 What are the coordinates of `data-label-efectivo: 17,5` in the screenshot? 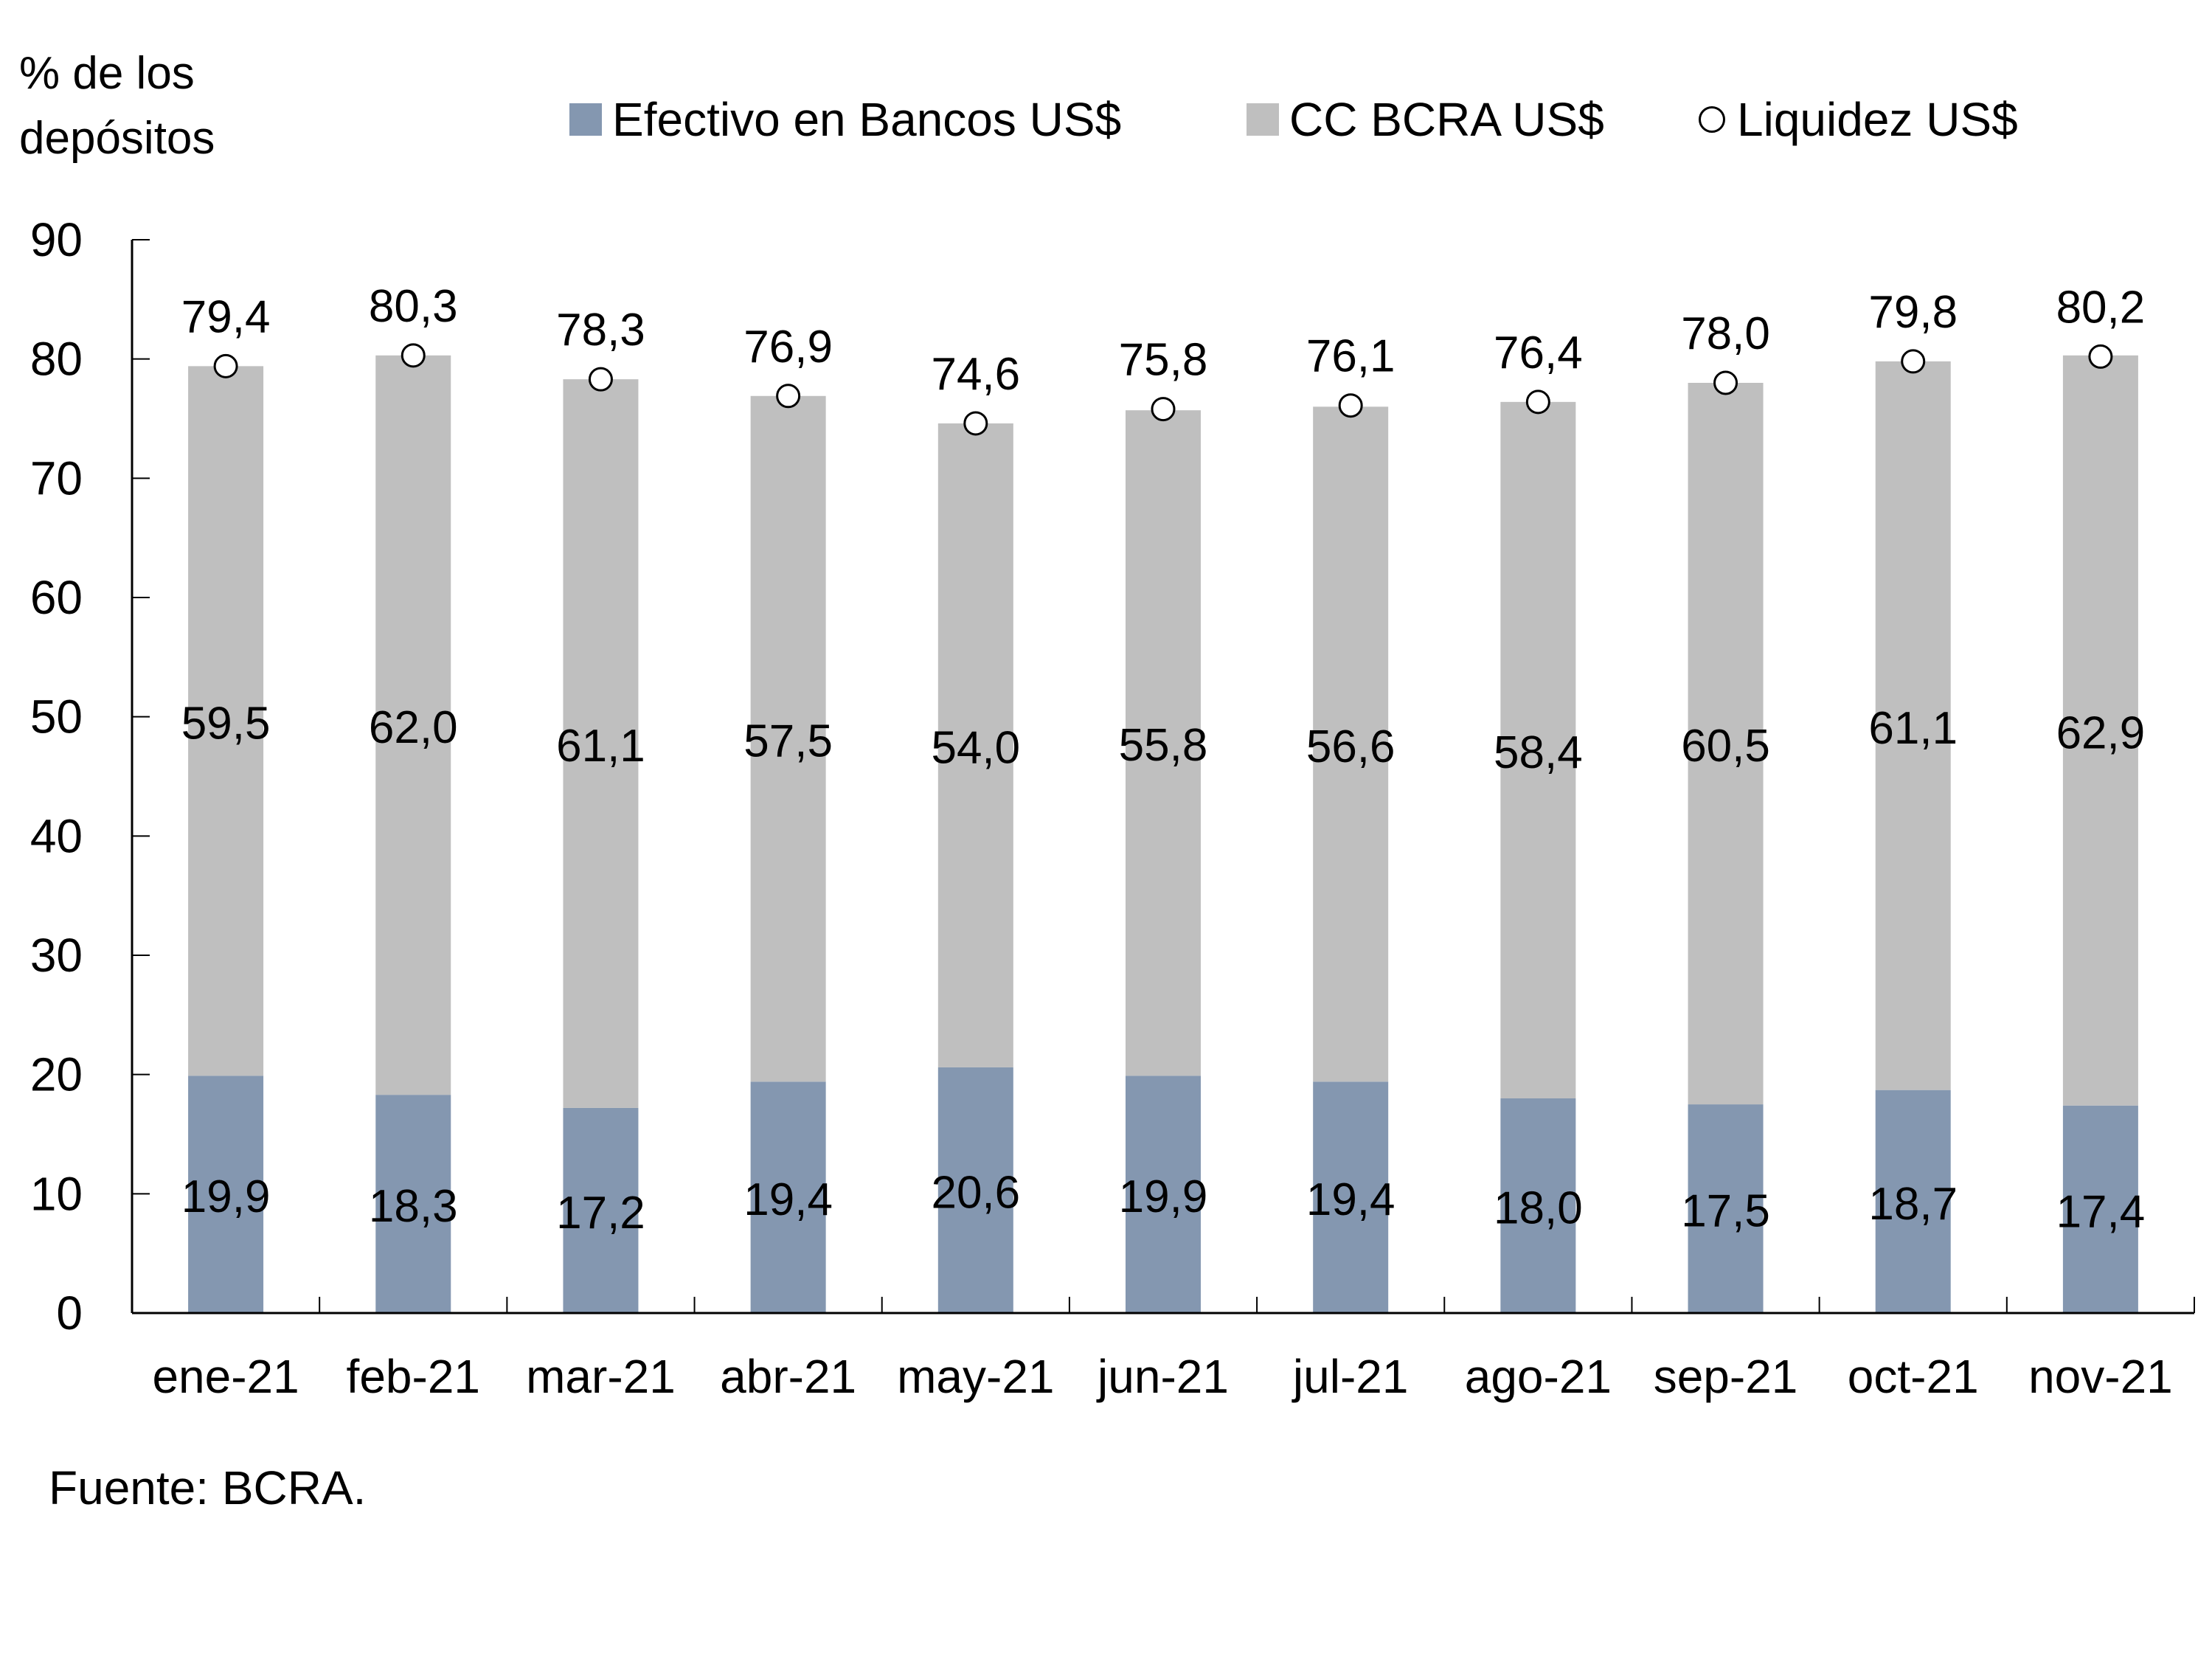 It's located at (1725, 1212).